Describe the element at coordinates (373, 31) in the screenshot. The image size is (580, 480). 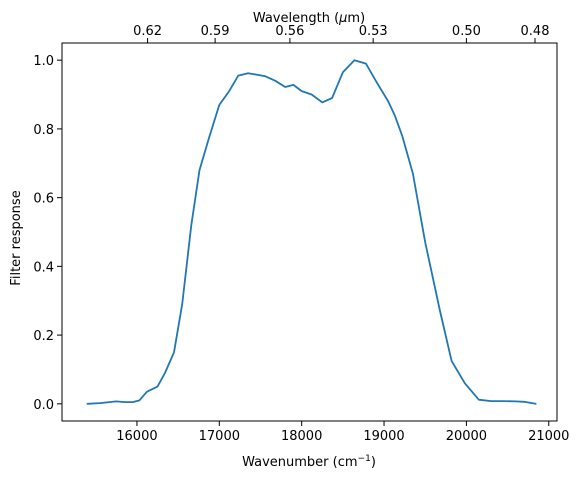
I see `top-tick-label: 0.53` at that location.